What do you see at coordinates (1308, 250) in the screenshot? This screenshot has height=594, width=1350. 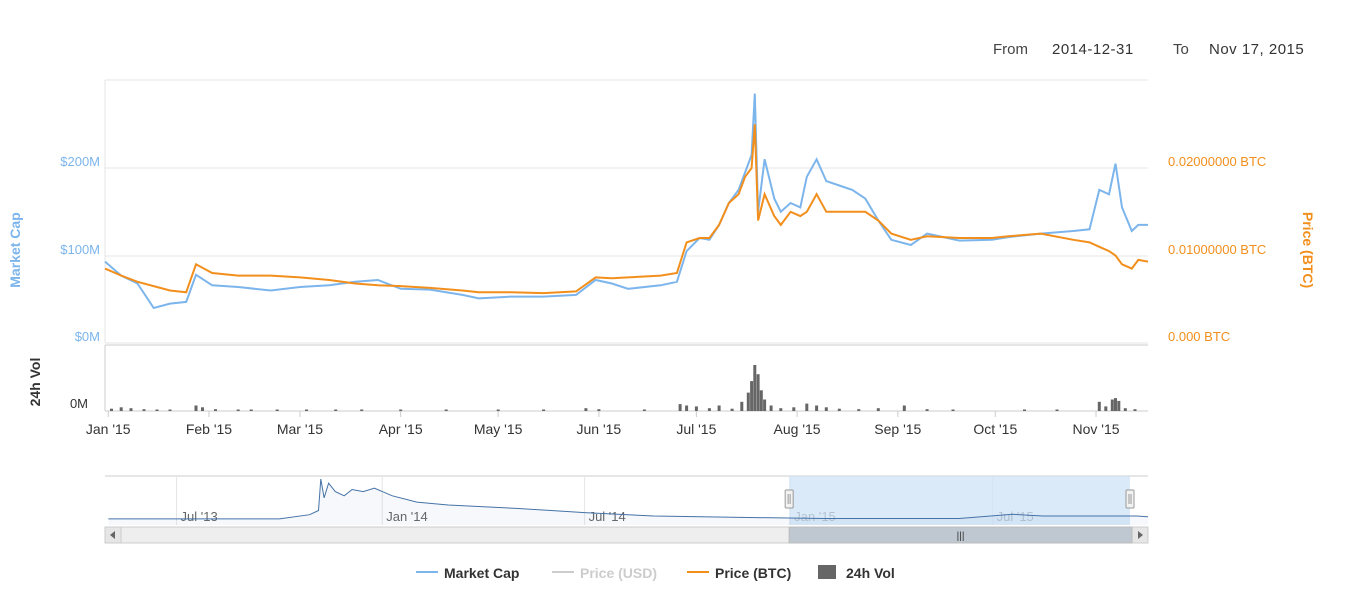 I see `y-axis-title-price-btc: Price (BTC)` at bounding box center [1308, 250].